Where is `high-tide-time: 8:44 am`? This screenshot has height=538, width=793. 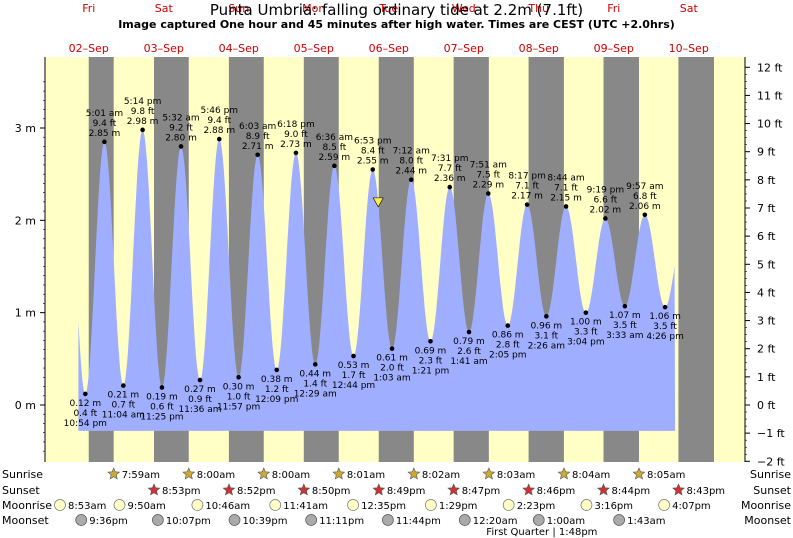
high-tide-time: 8:44 am is located at coordinates (565, 178).